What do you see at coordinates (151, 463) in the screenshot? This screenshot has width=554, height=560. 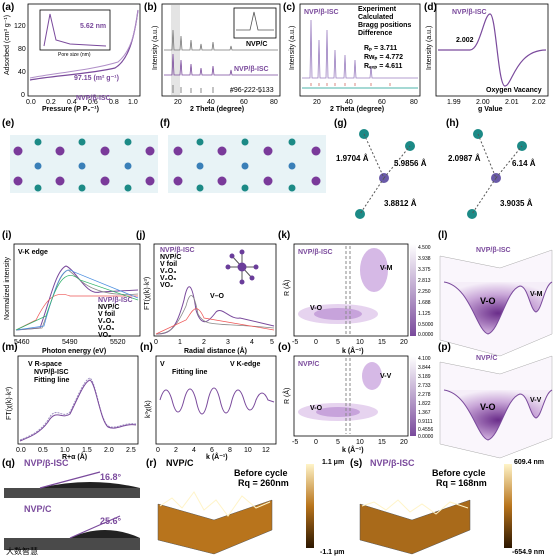 I see `panel-r-label: (r)` at bounding box center [151, 463].